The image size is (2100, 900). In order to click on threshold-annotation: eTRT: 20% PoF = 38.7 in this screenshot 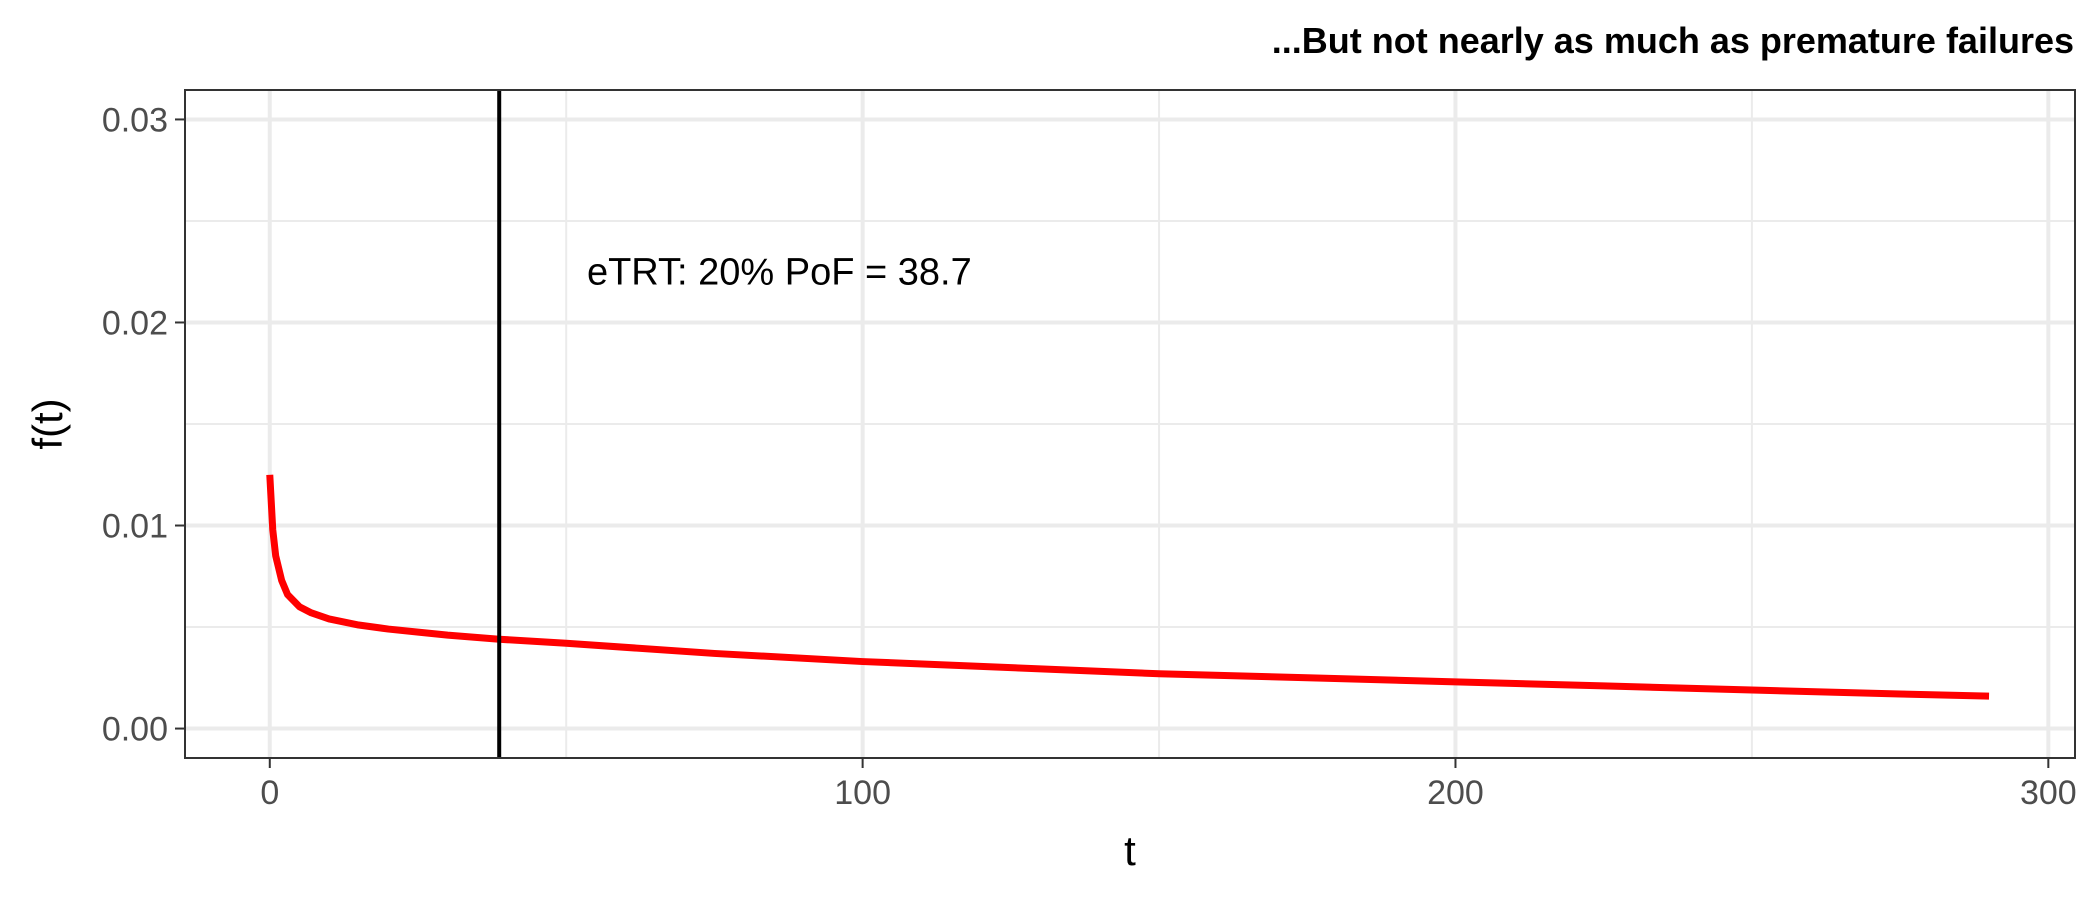, I will do `click(779, 273)`.